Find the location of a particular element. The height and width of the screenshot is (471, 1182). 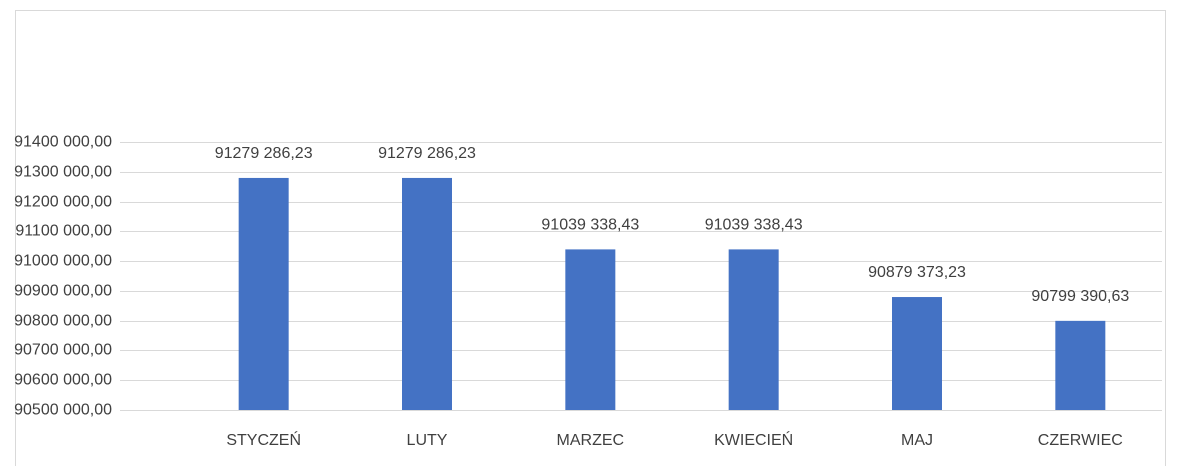

x-tick-label: STYCZEŃ is located at coordinates (263, 439).